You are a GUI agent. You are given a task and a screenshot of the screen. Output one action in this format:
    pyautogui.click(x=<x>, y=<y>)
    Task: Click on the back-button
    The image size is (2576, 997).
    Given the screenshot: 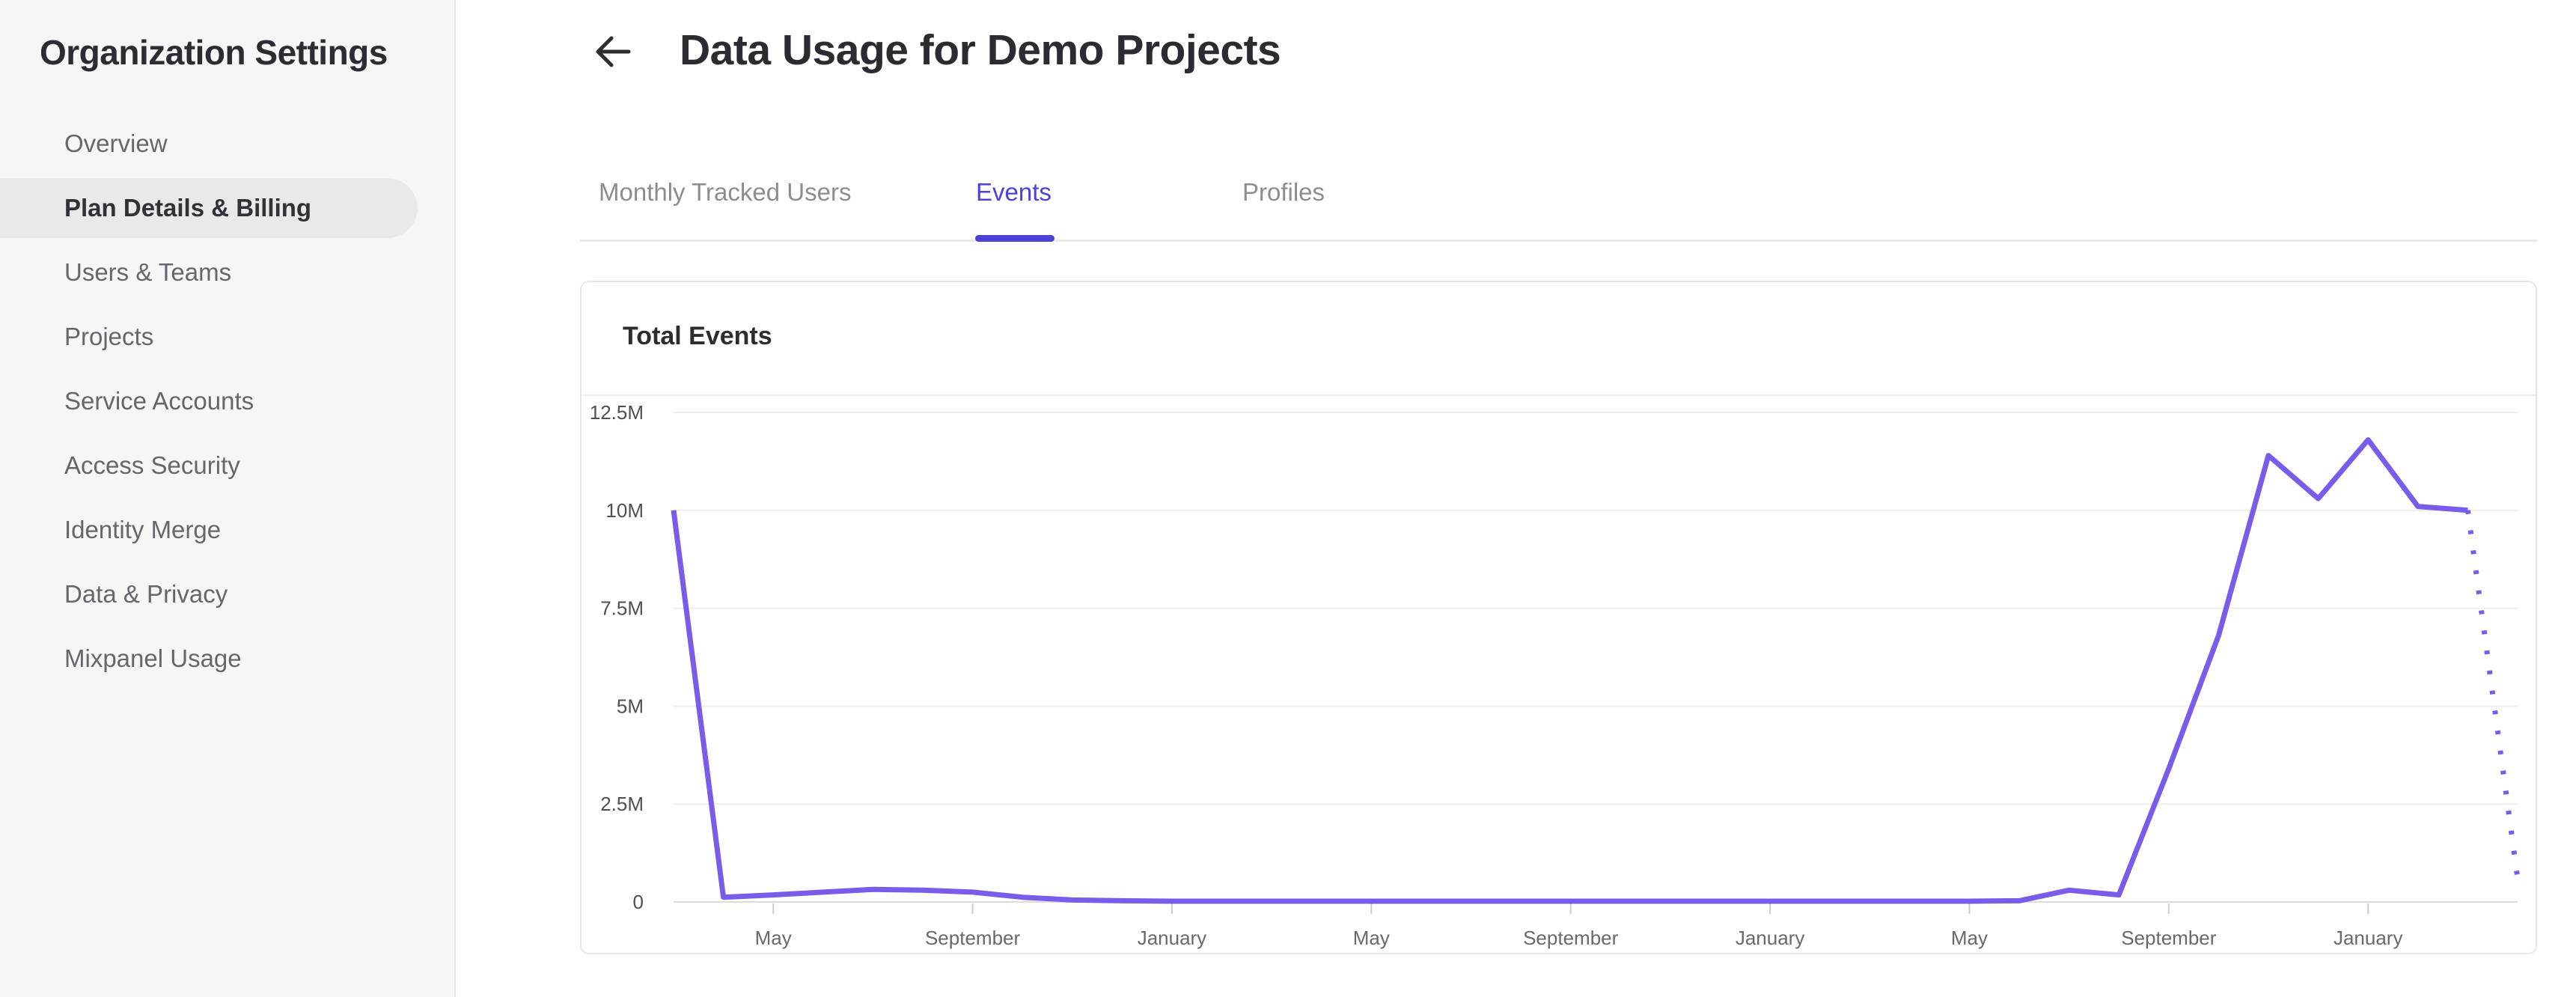 What is the action you would take?
    pyautogui.click(x=613, y=52)
    